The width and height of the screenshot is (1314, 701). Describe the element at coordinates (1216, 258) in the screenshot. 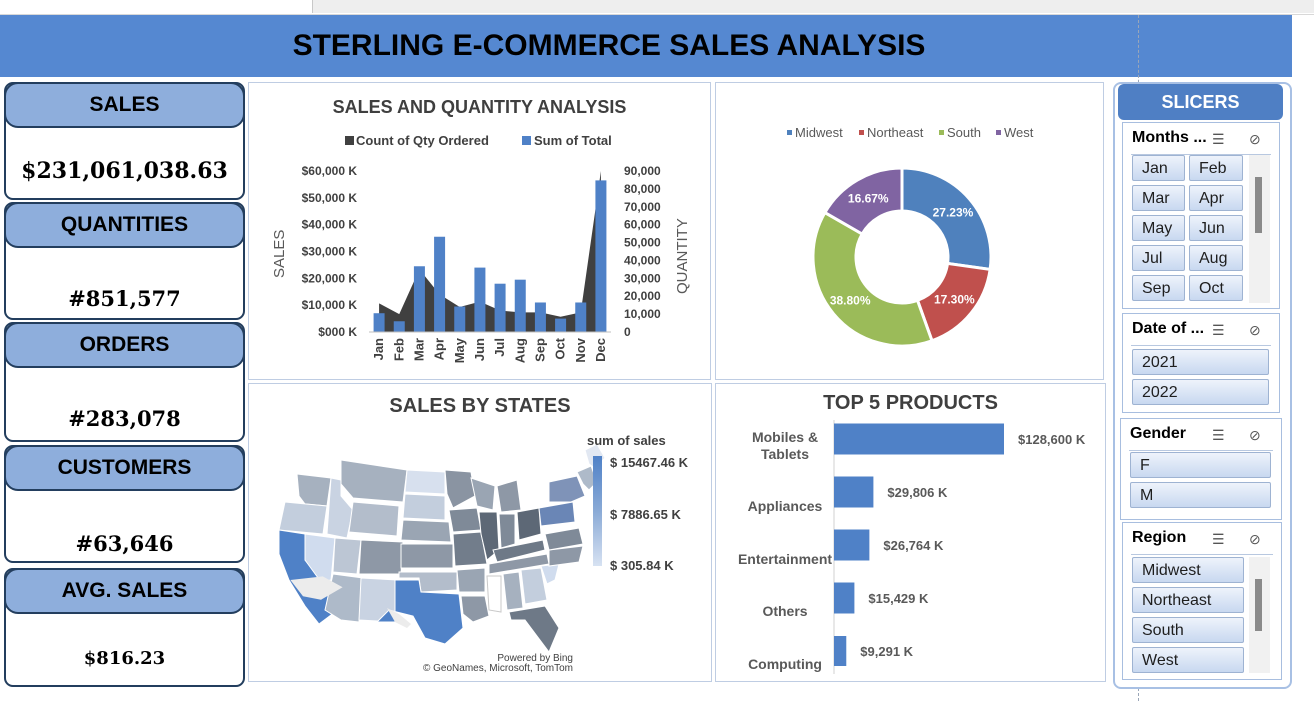

I see `slicer-item-aug: Aug` at that location.